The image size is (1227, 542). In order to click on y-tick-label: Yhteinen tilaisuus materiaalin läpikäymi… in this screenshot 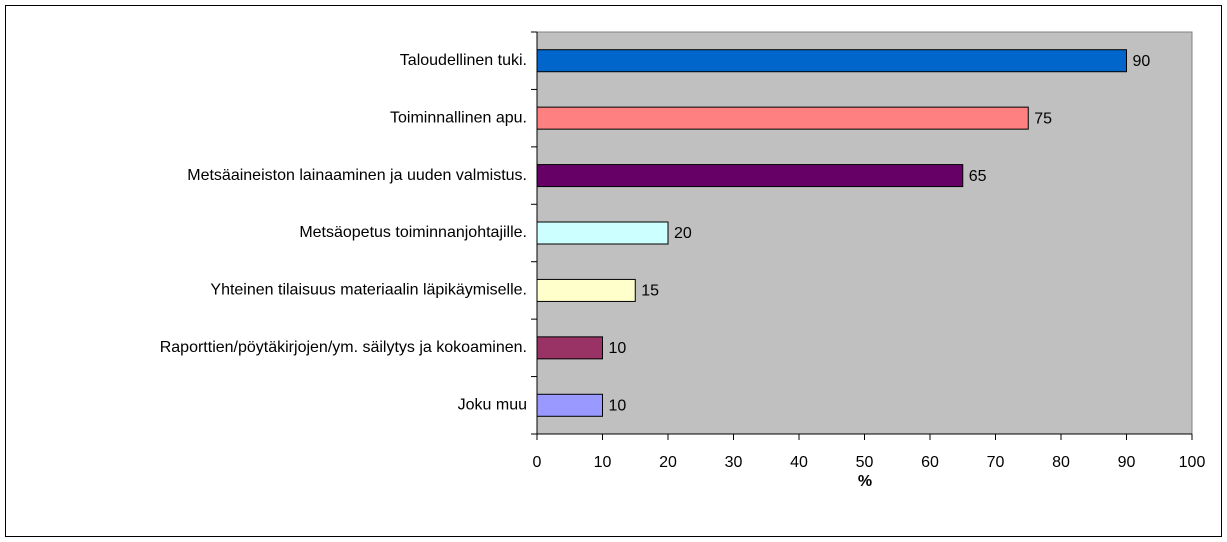, I will do `click(368, 290)`.